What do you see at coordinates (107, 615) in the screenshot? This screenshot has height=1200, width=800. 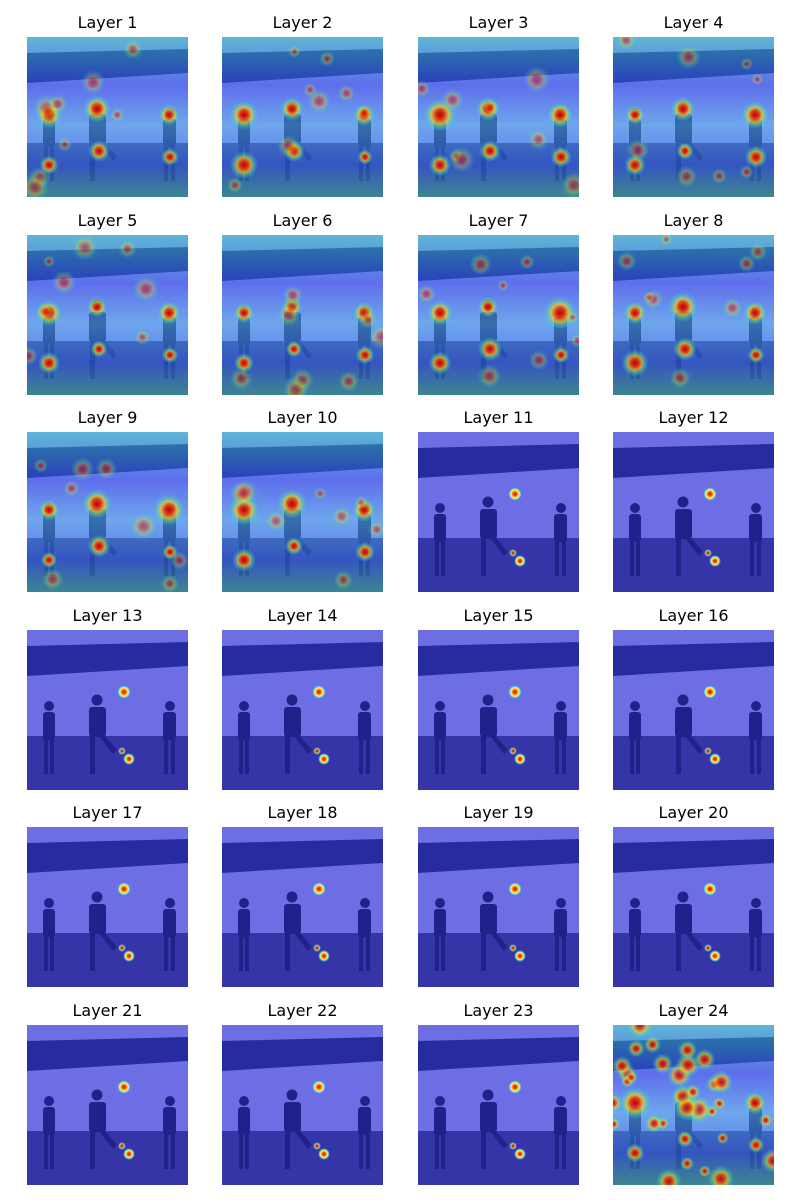 I see `panel-title: Layer 13` at bounding box center [107, 615].